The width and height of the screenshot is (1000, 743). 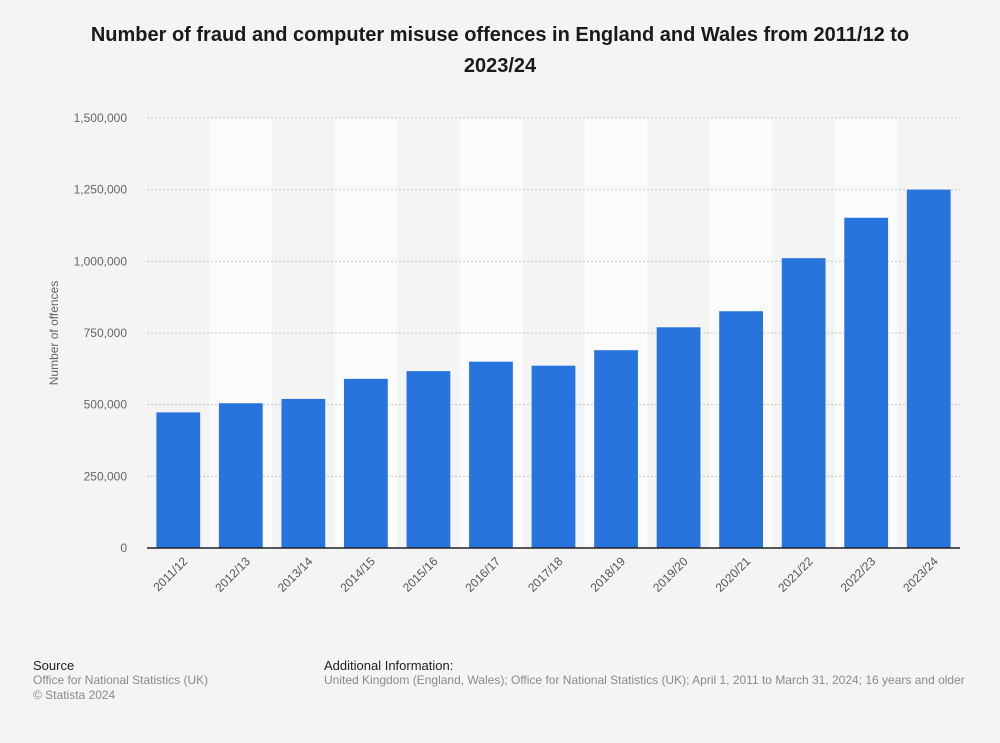 I want to click on x-tick-label: 2020/21, so click(x=733, y=574).